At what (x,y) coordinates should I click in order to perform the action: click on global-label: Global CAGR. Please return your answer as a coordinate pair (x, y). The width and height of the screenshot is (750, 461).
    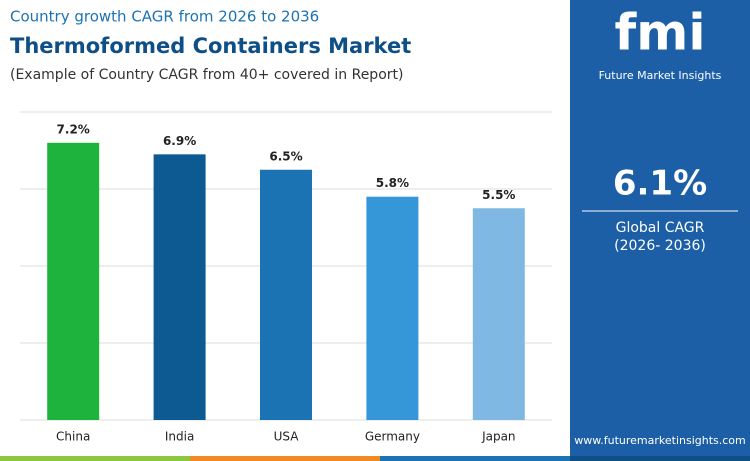
    Looking at the image, I should click on (660, 228).